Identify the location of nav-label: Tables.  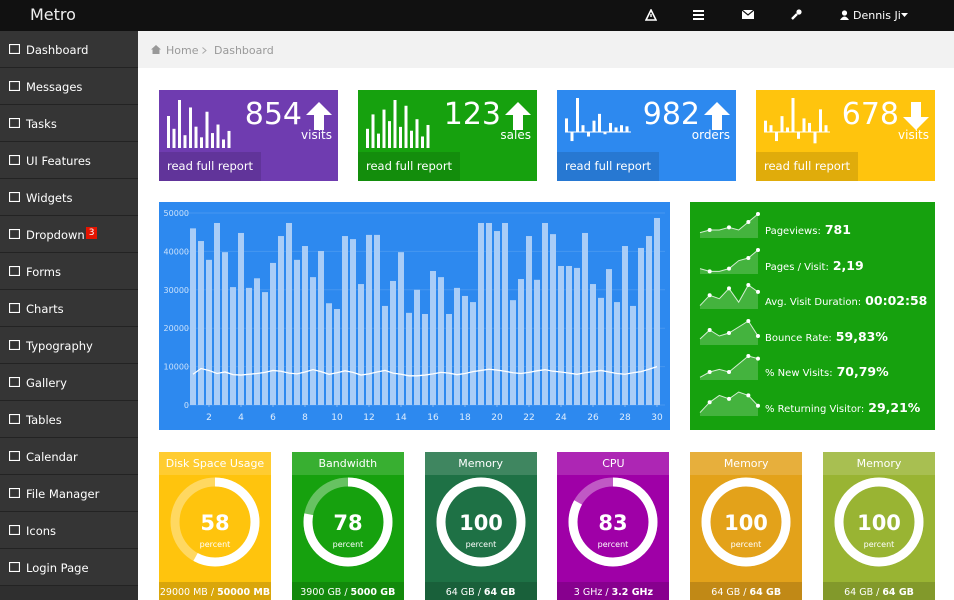
(44, 420).